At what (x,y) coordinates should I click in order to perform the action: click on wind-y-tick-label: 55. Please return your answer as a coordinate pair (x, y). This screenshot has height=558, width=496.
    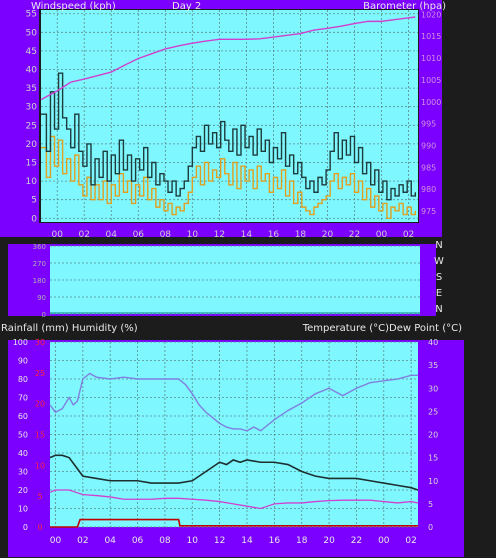
    Looking at the image, I should click on (31, 15).